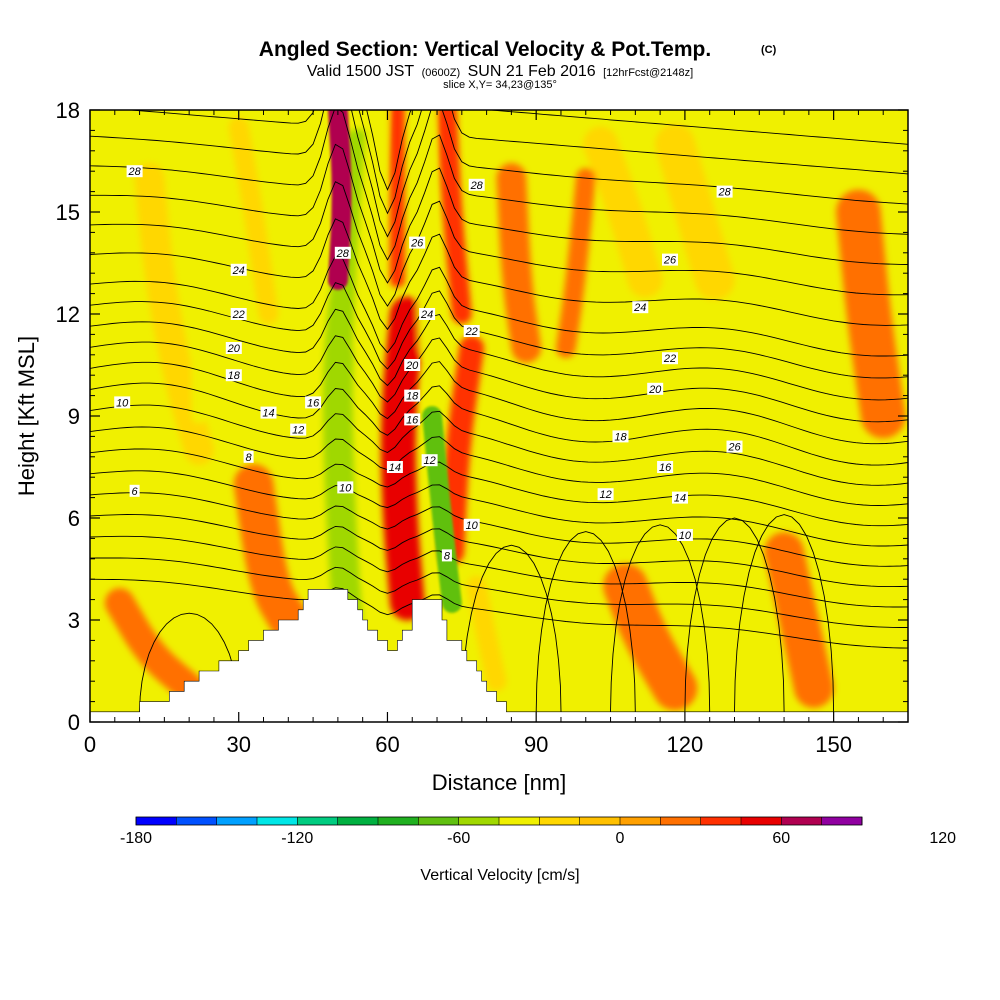 Image resolution: width=1000 pixels, height=1000 pixels. I want to click on x-tick-label: 30, so click(238, 744).